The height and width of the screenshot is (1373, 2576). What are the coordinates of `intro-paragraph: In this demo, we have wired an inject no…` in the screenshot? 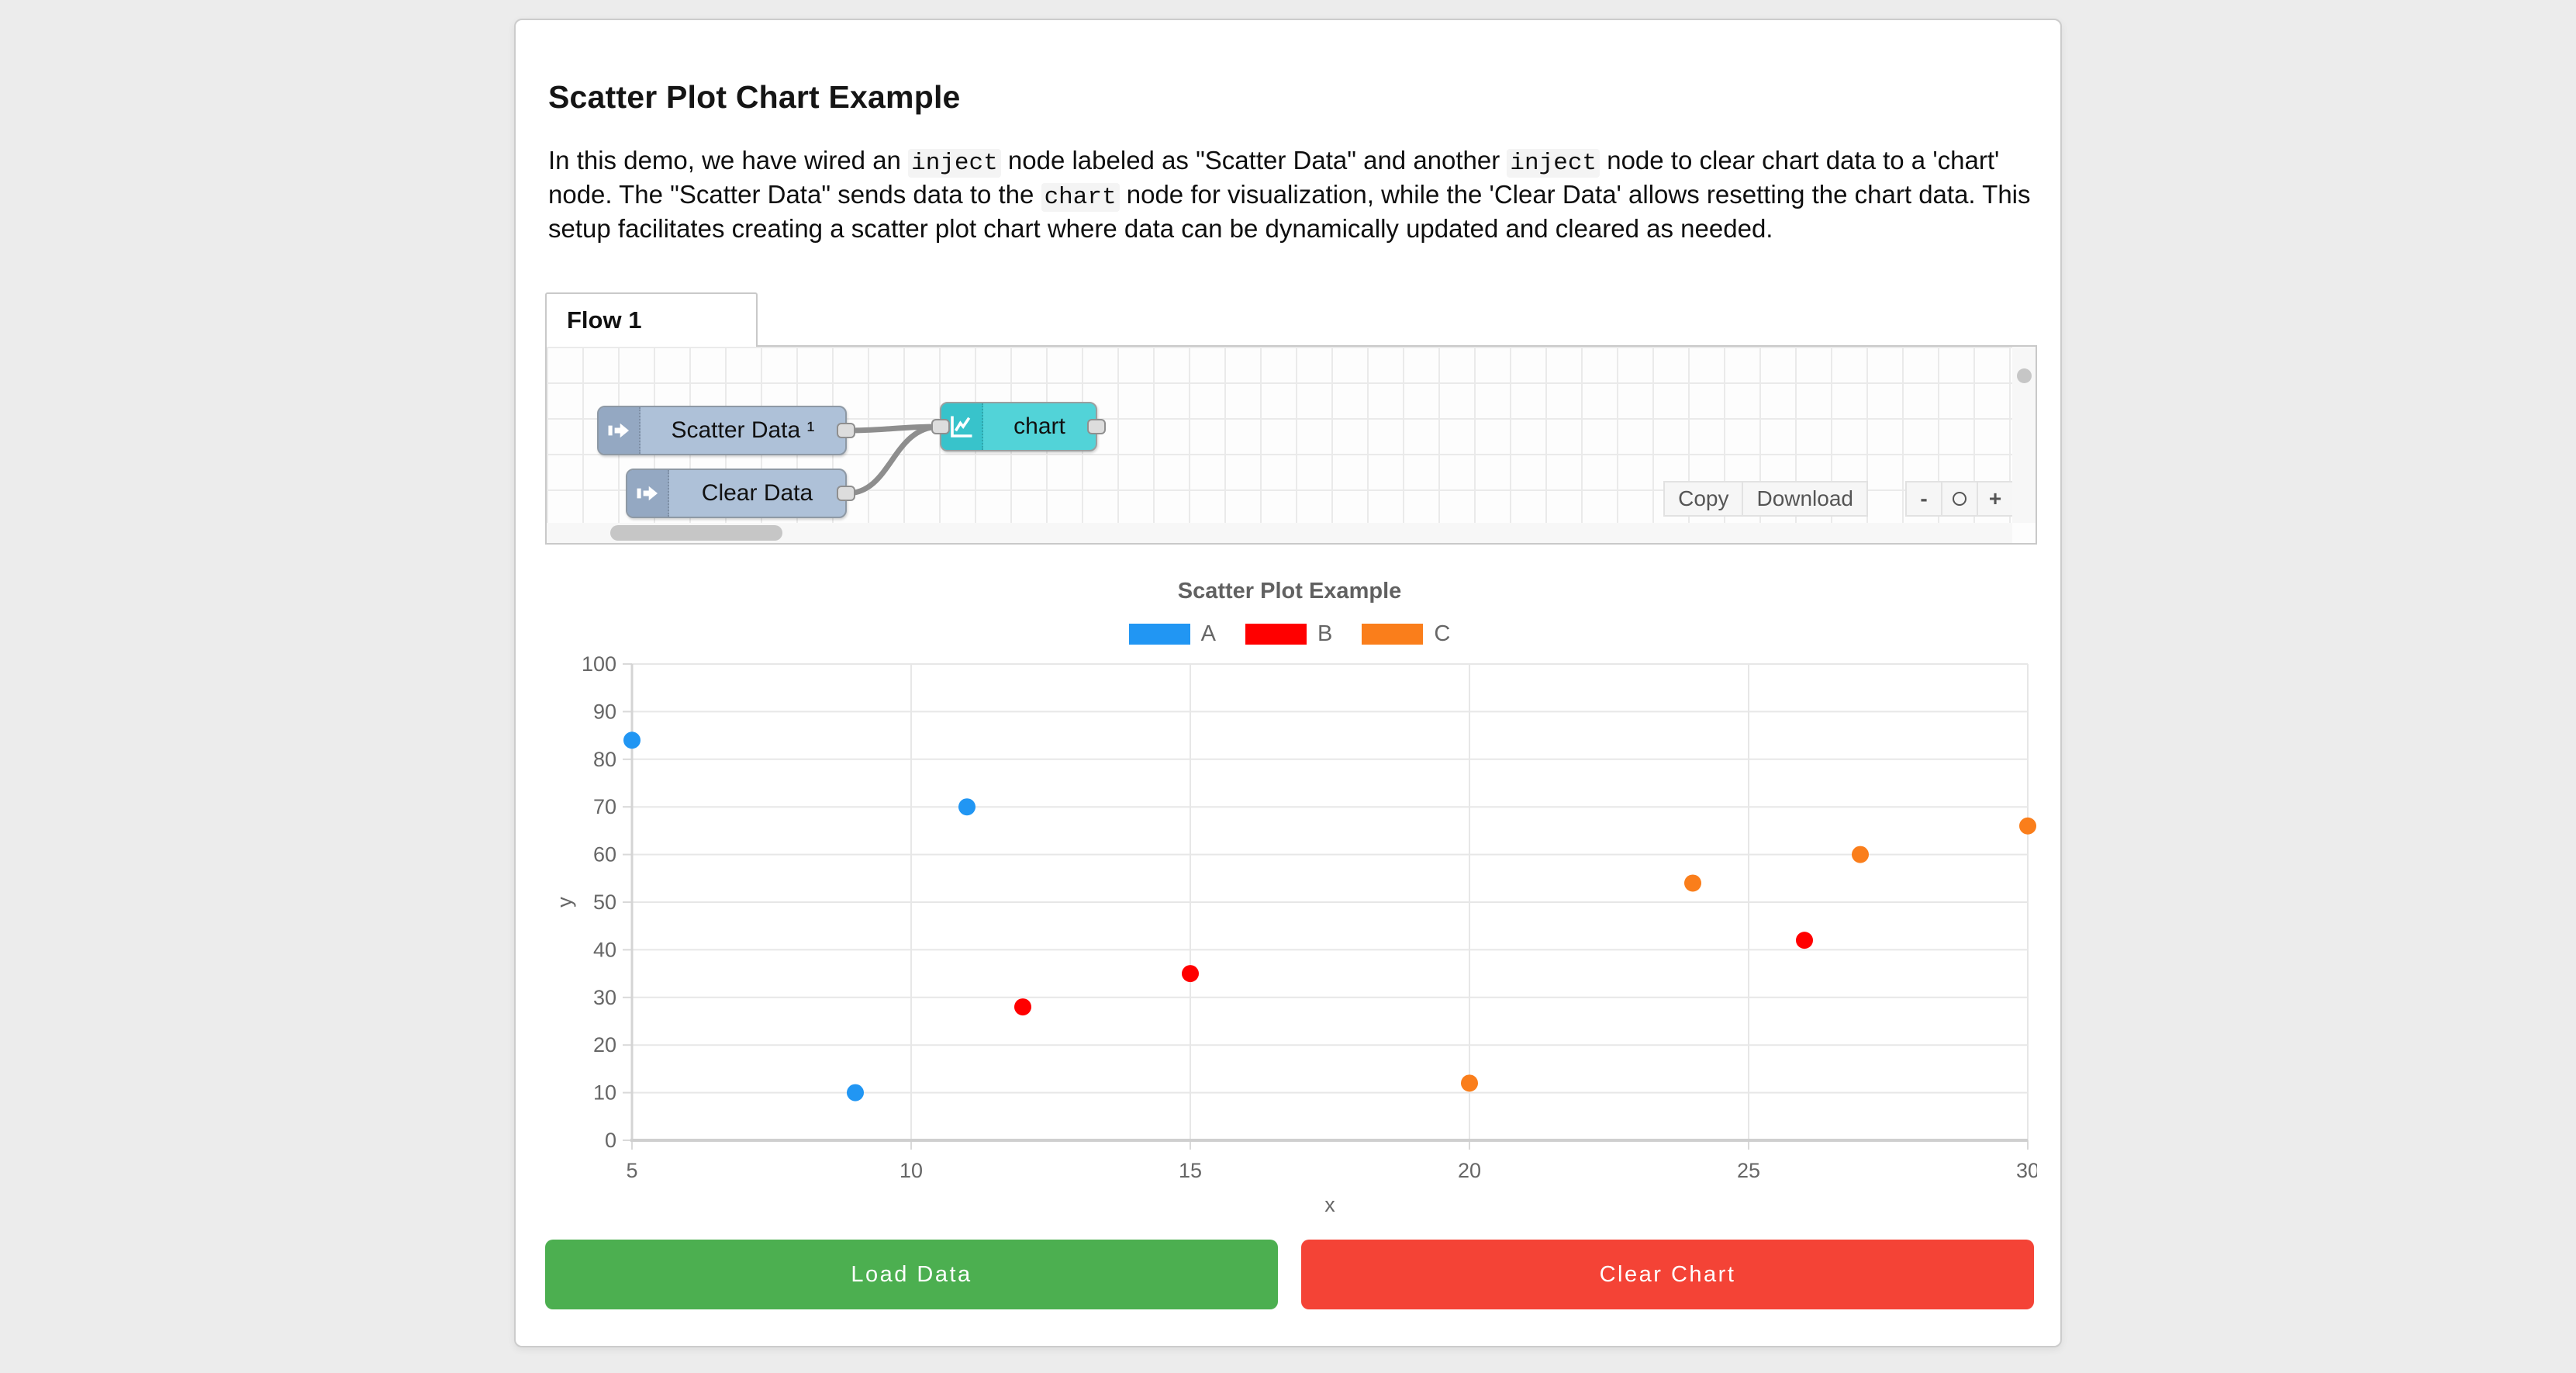 It's located at (1290, 194).